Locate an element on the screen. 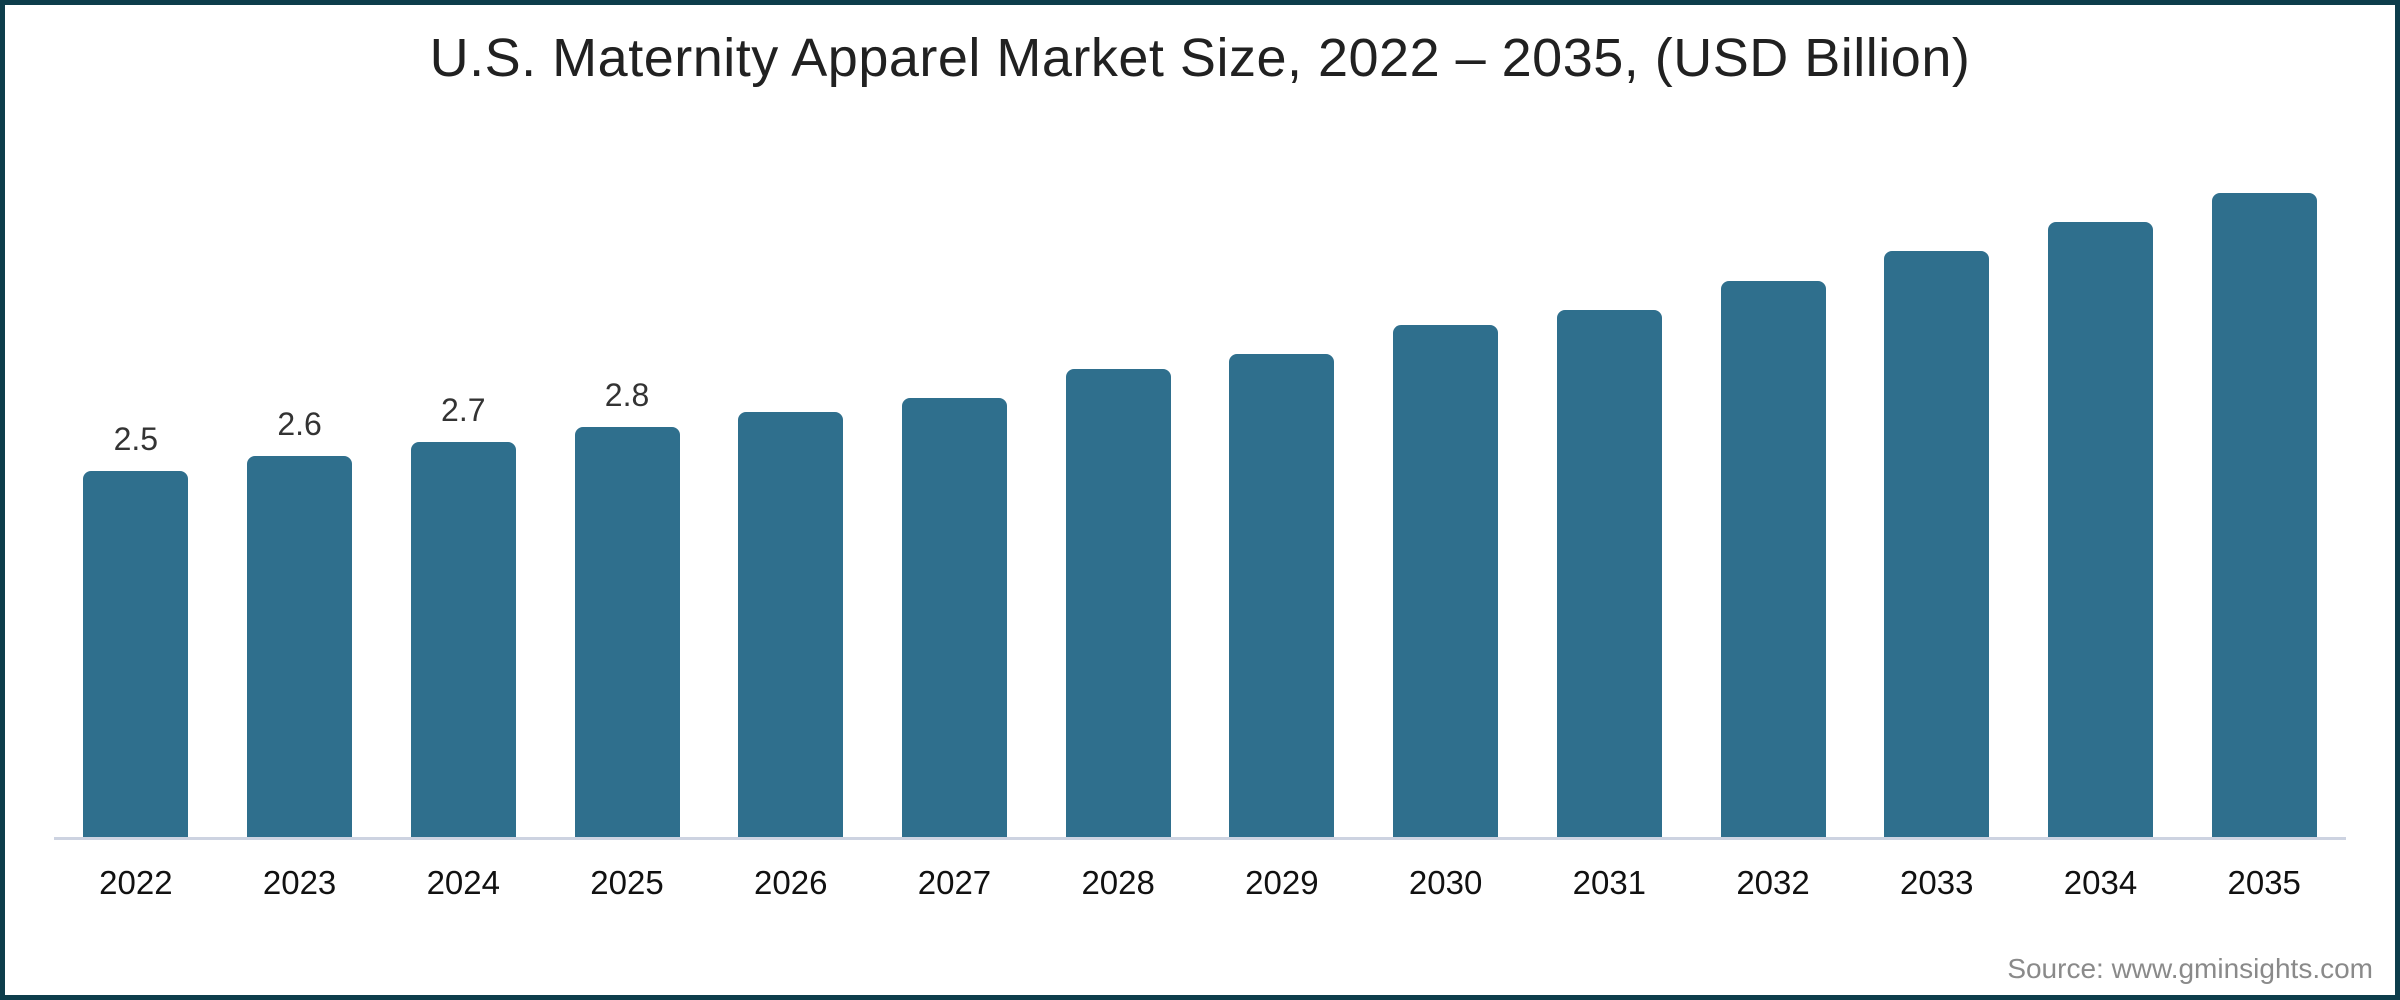  bar-2031 is located at coordinates (1609, 573).